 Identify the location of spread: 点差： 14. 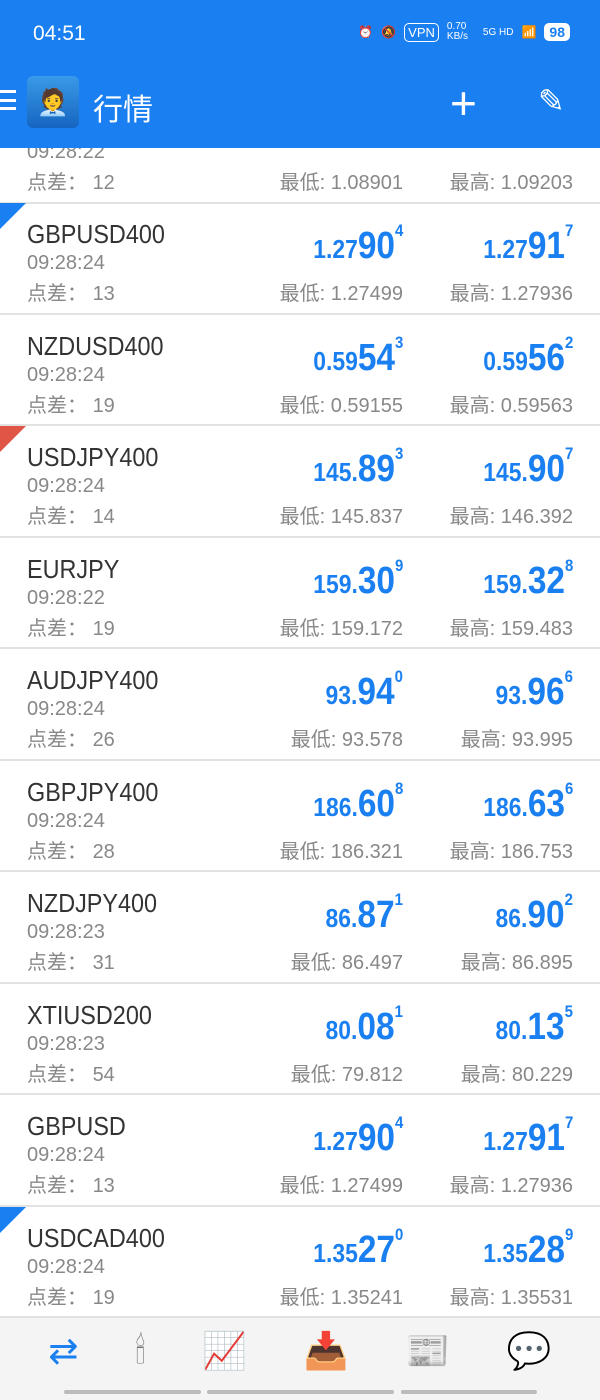
(71, 517).